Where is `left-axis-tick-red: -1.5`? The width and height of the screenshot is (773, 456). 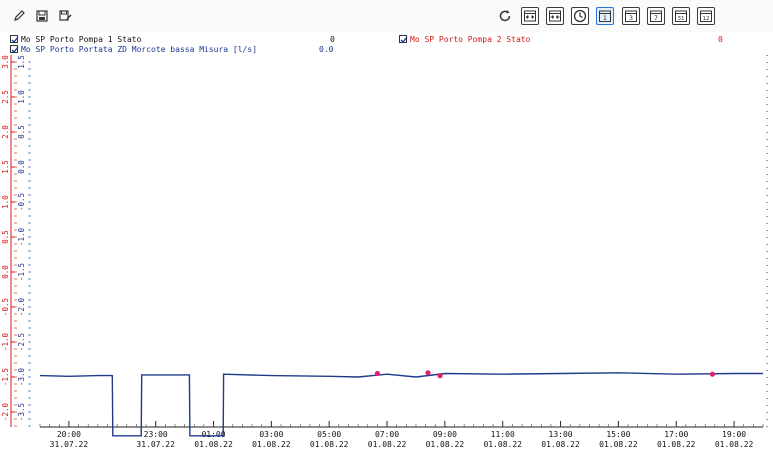 left-axis-tick-red: -1.5 is located at coordinates (5, 377).